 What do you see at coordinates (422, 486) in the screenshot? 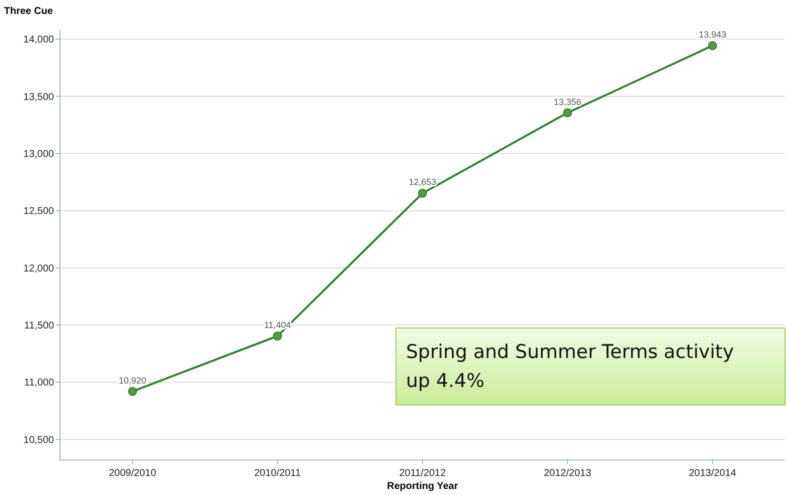
I see `x-axis-title: Reporting Year` at bounding box center [422, 486].